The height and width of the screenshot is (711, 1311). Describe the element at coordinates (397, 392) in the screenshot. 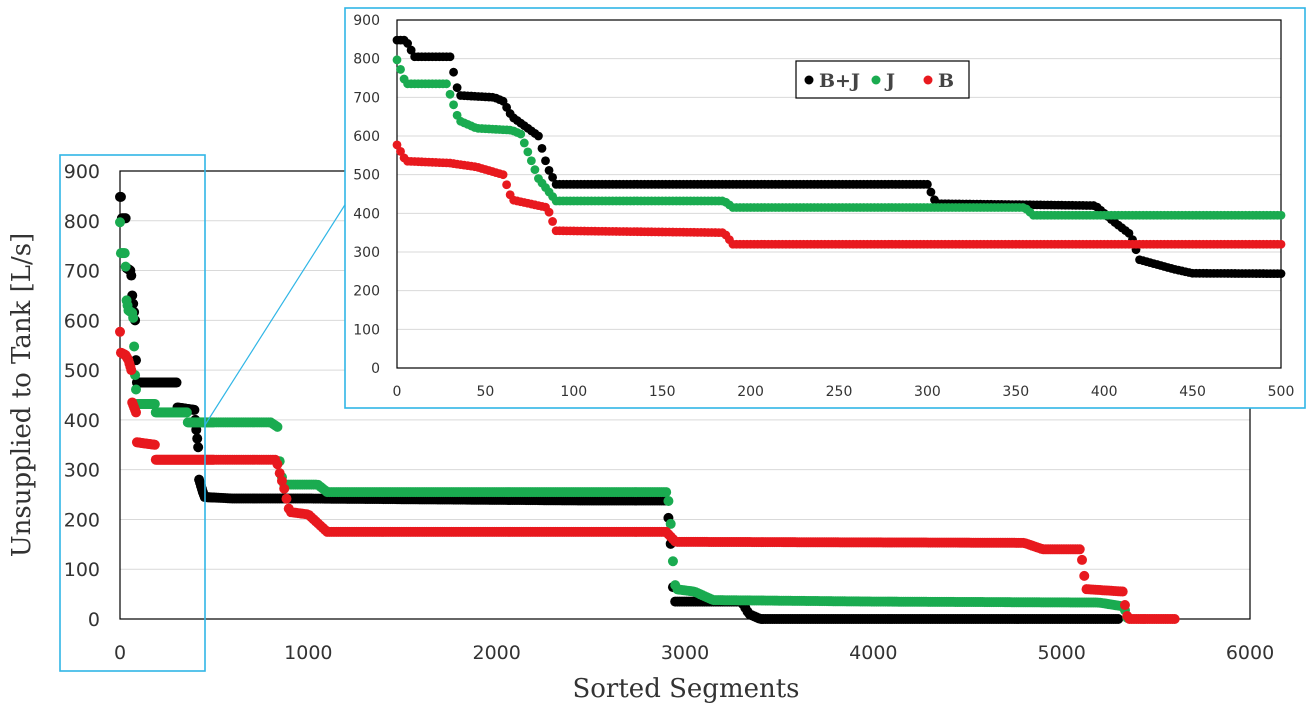

I see `inset-x-tick-label: 0` at that location.